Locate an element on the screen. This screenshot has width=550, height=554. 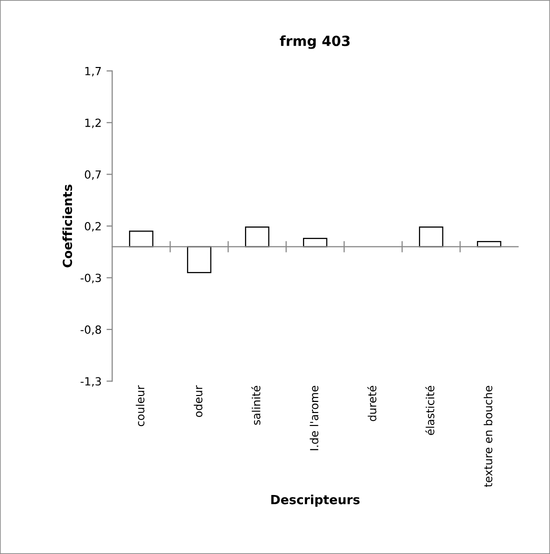
x-tick-label: texture en bouche is located at coordinates (488, 436).